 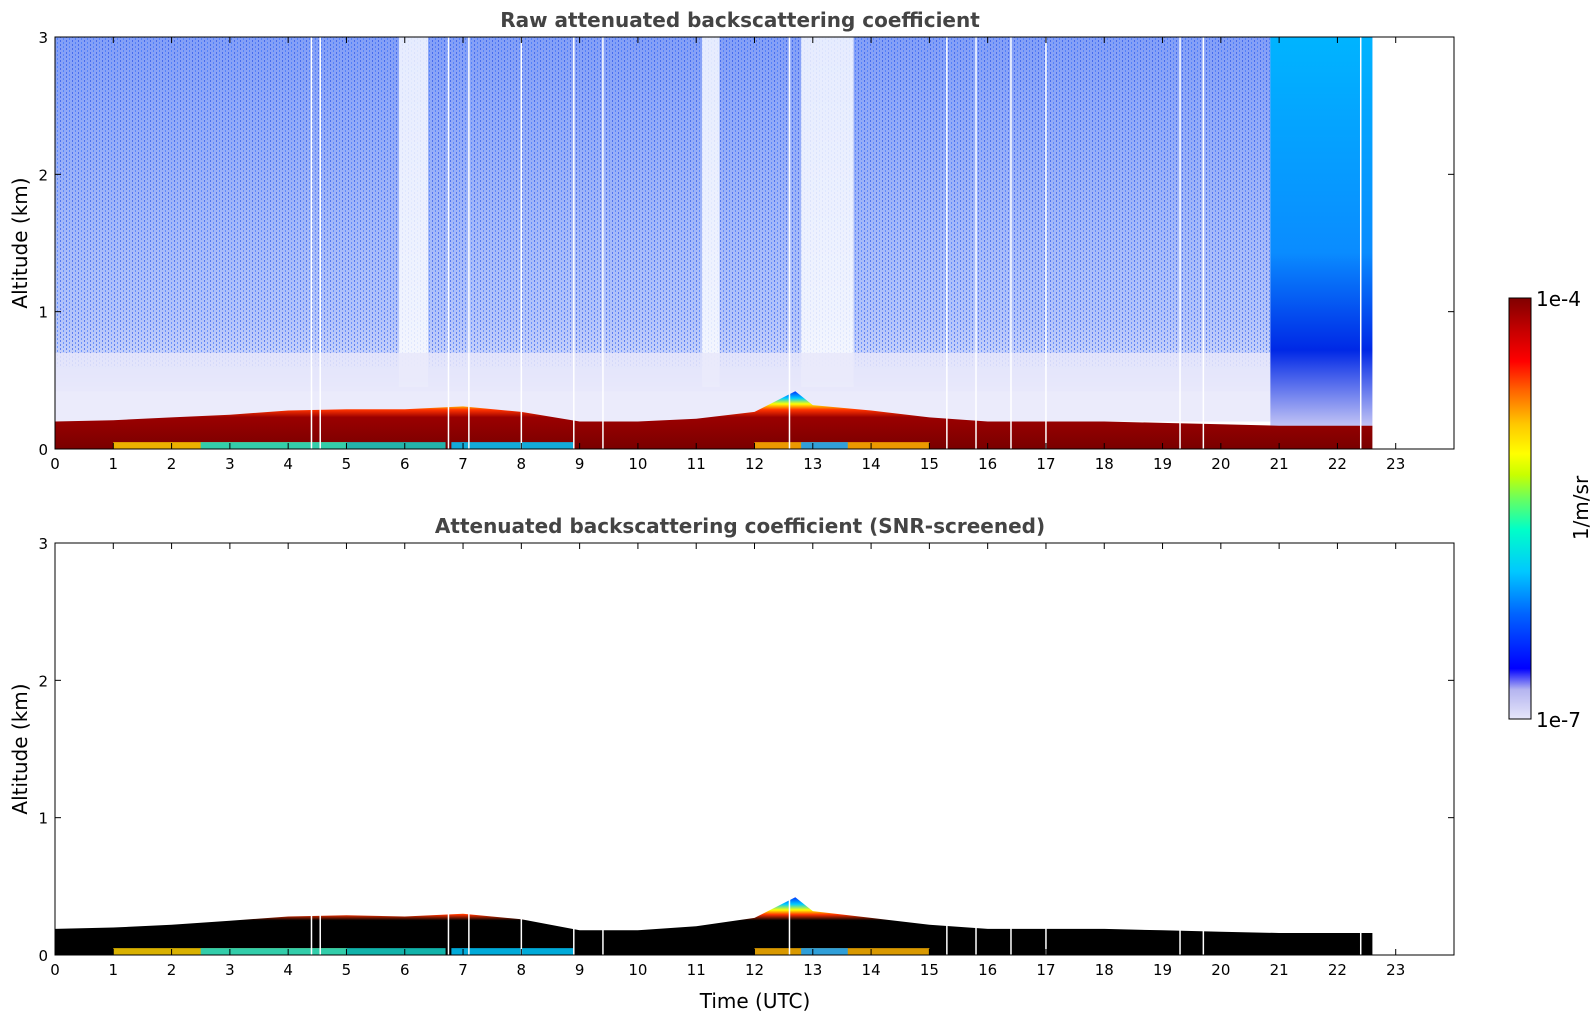 I want to click on panel-screened-ylabel: Altitude (km), so click(x=20, y=748).